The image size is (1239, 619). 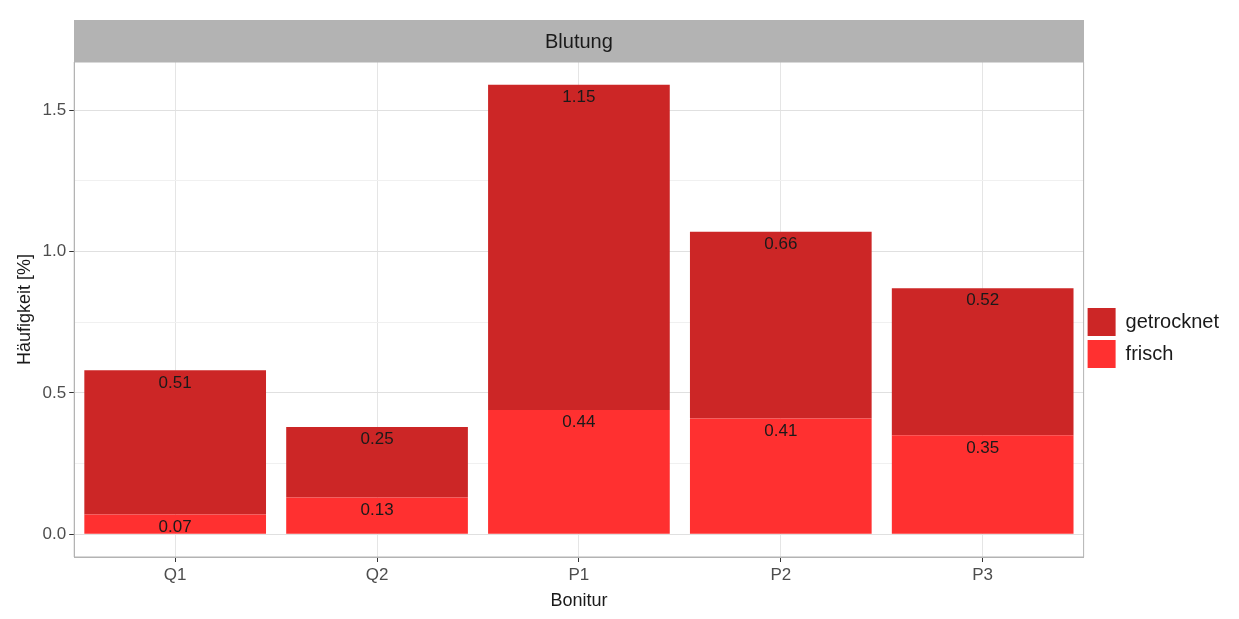 What do you see at coordinates (377, 509) in the screenshot?
I see `data-label: 0.13` at bounding box center [377, 509].